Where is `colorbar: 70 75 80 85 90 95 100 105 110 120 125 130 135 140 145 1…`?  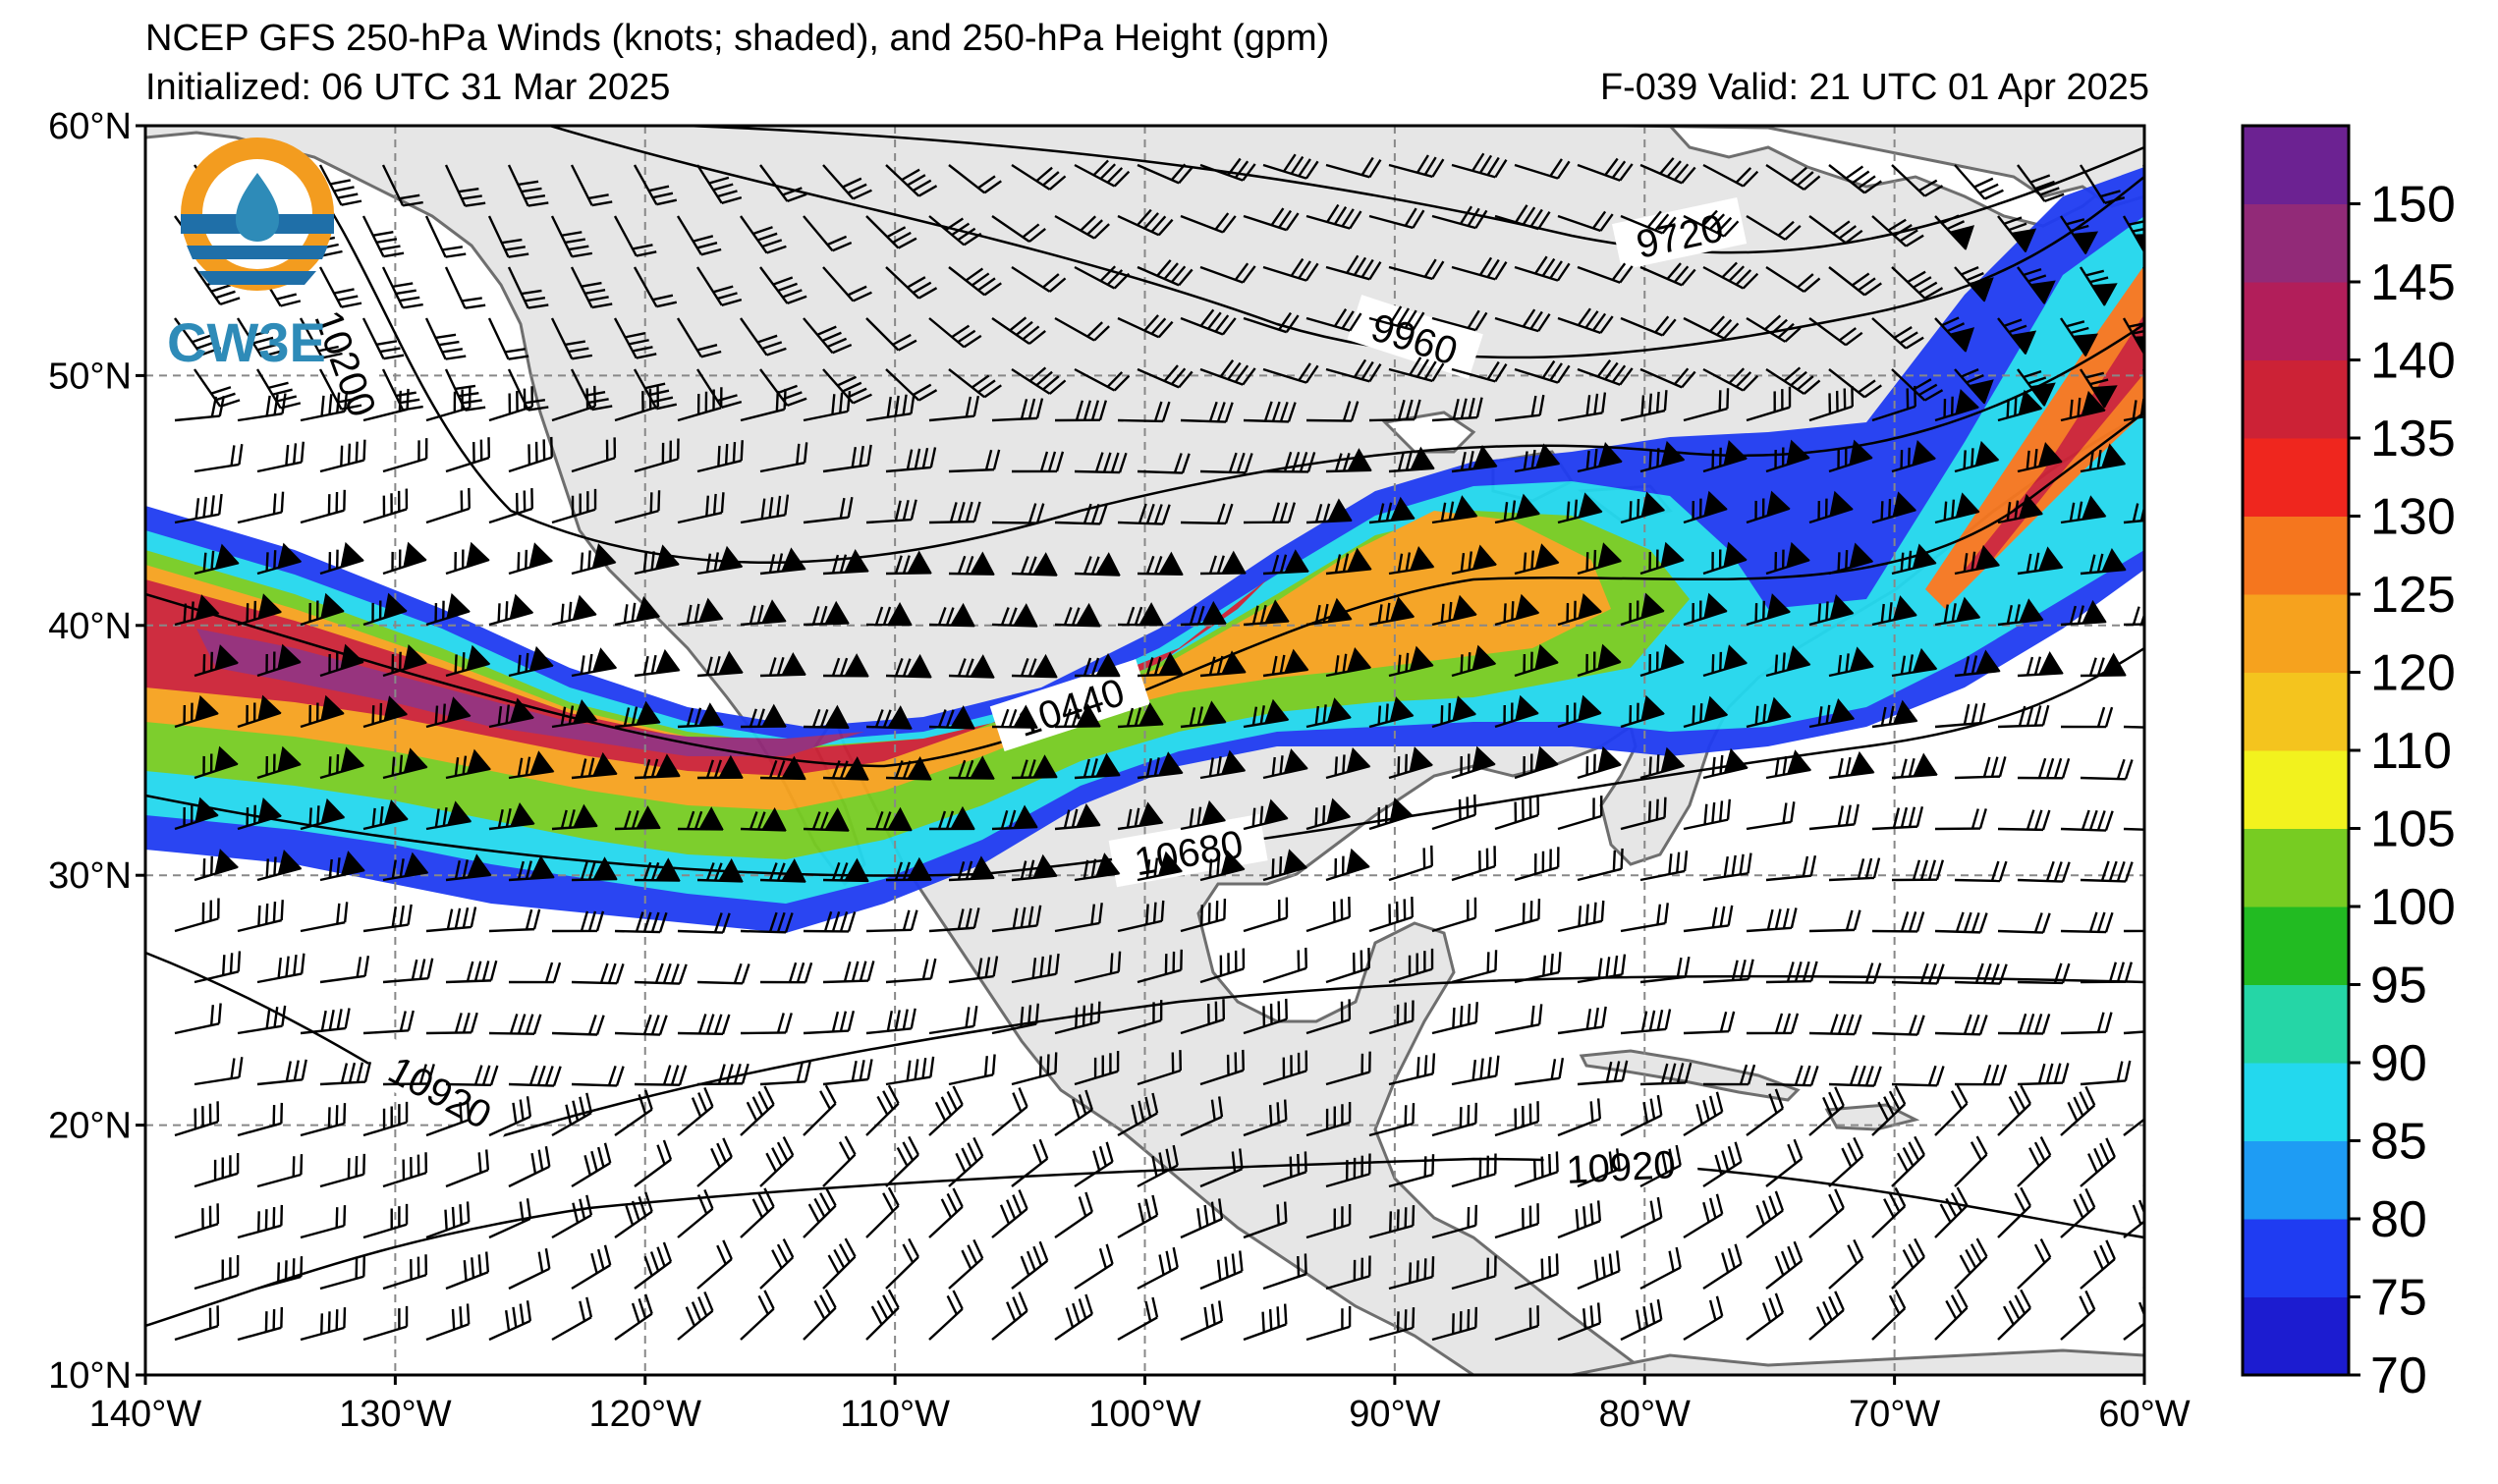
colorbar: 70 75 80 85 90 95 100 105 110 120 125 130 135 140 145 1… is located at coordinates (2348, 764).